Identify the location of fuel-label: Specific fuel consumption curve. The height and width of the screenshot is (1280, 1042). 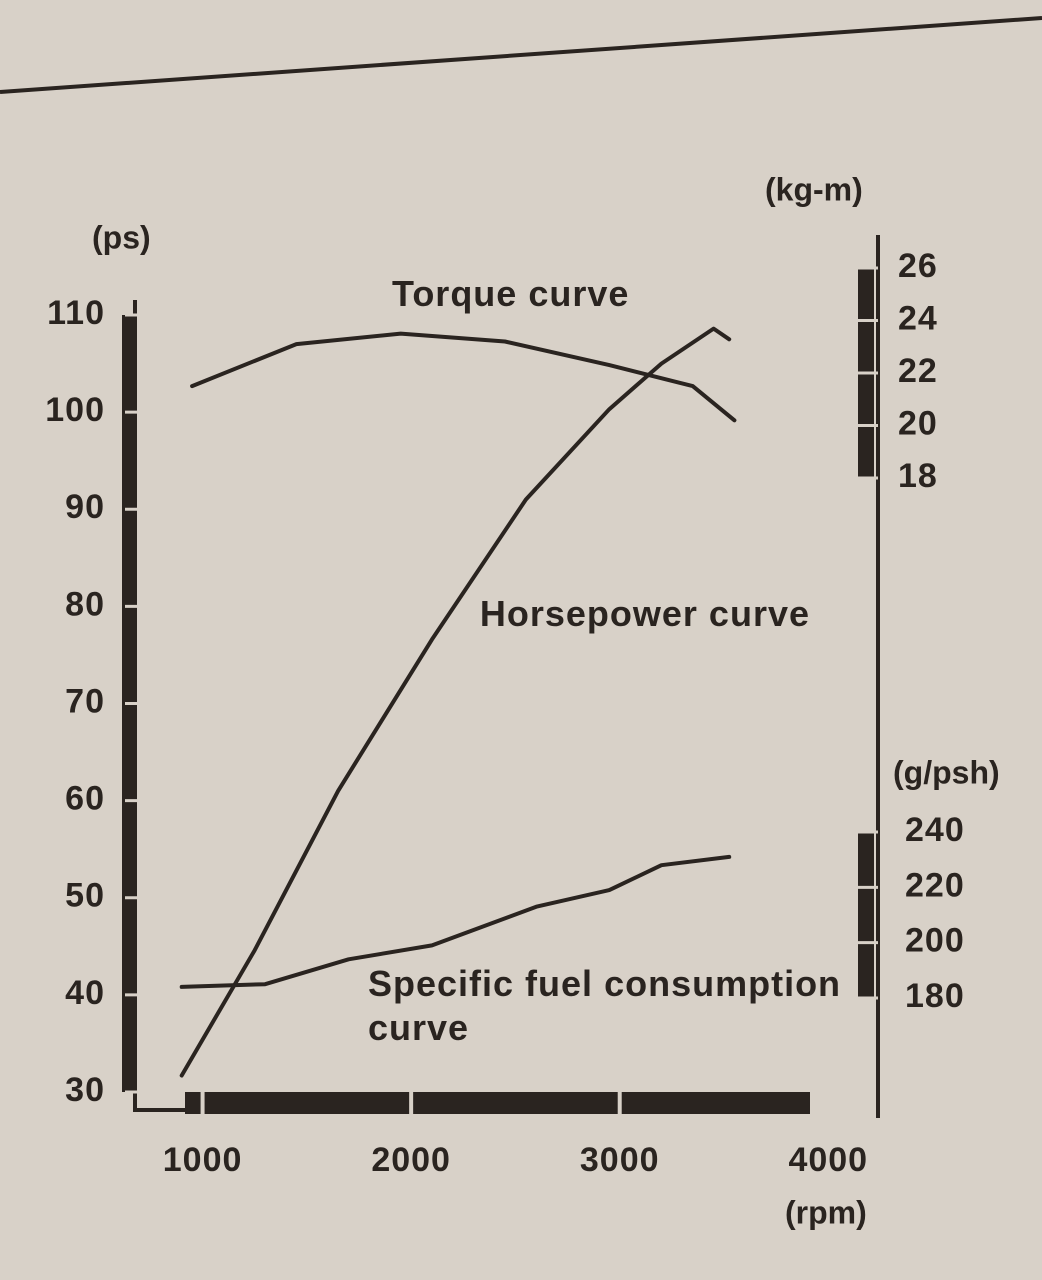
(605, 1005).